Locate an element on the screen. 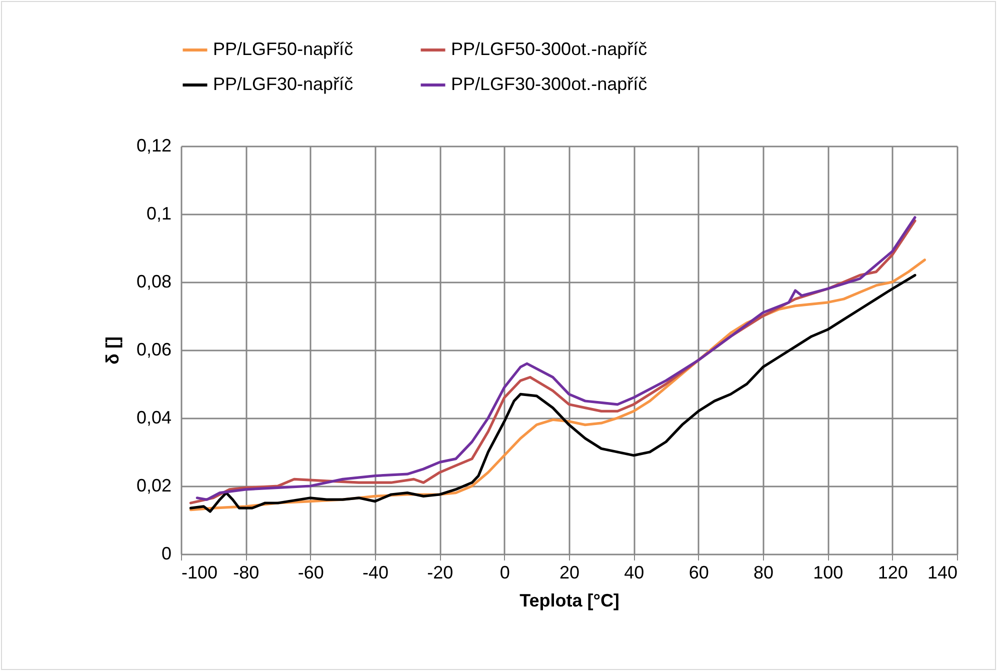 The width and height of the screenshot is (997, 671). y-tick-label: 0 is located at coordinates (166, 554).